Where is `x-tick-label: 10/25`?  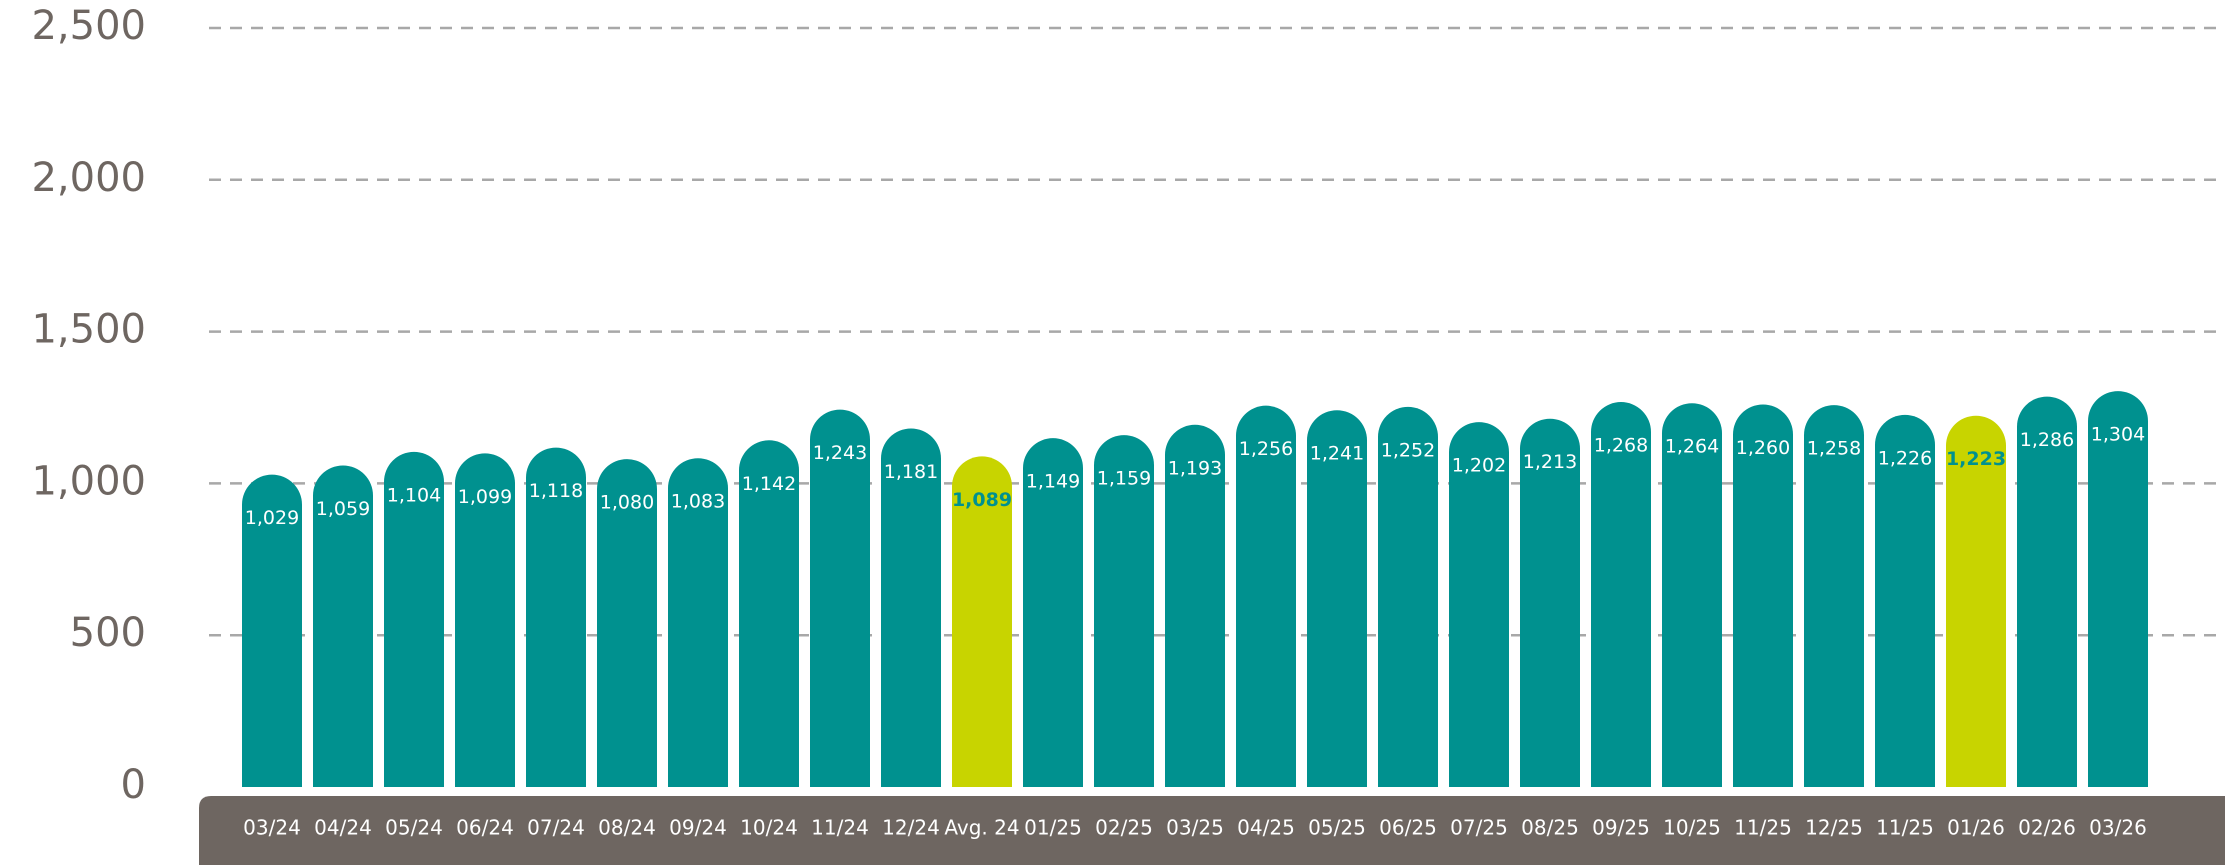 x-tick-label: 10/25 is located at coordinates (1692, 828).